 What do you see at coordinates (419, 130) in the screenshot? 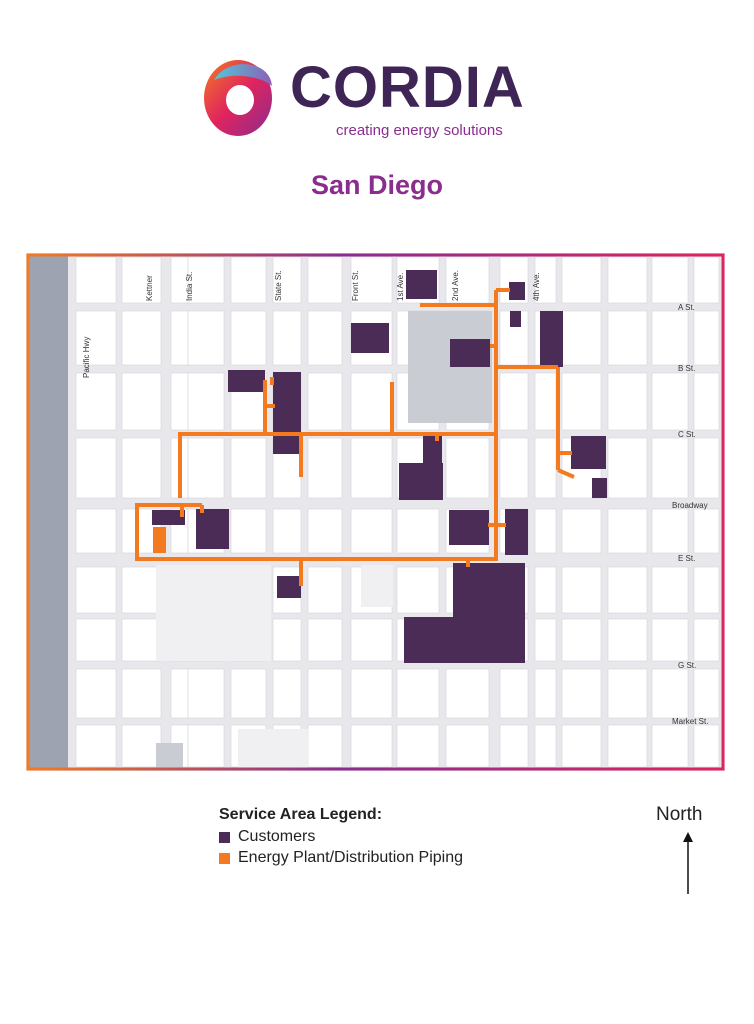
I see `brand-tagline: creating energy solutions` at bounding box center [419, 130].